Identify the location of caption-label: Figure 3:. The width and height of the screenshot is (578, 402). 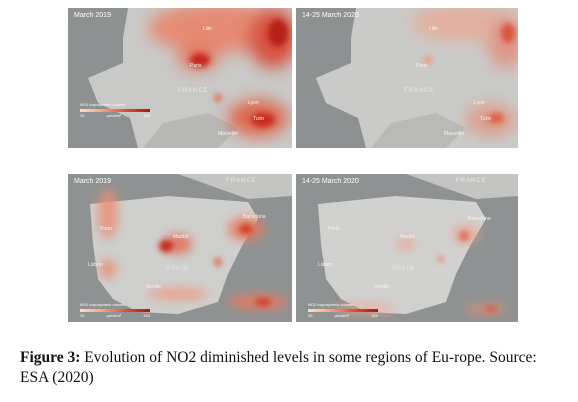
(50, 357).